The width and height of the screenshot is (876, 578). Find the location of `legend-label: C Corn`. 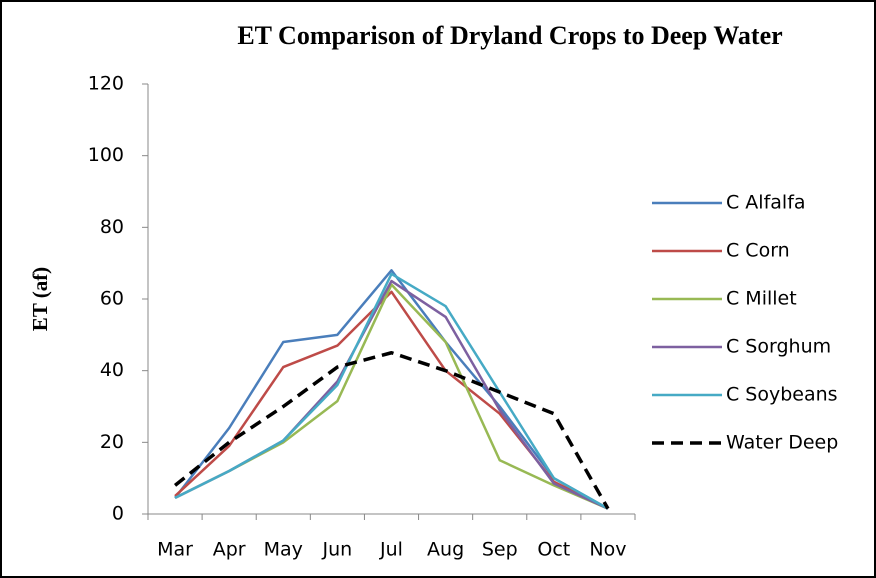

legend-label: C Corn is located at coordinates (758, 251).